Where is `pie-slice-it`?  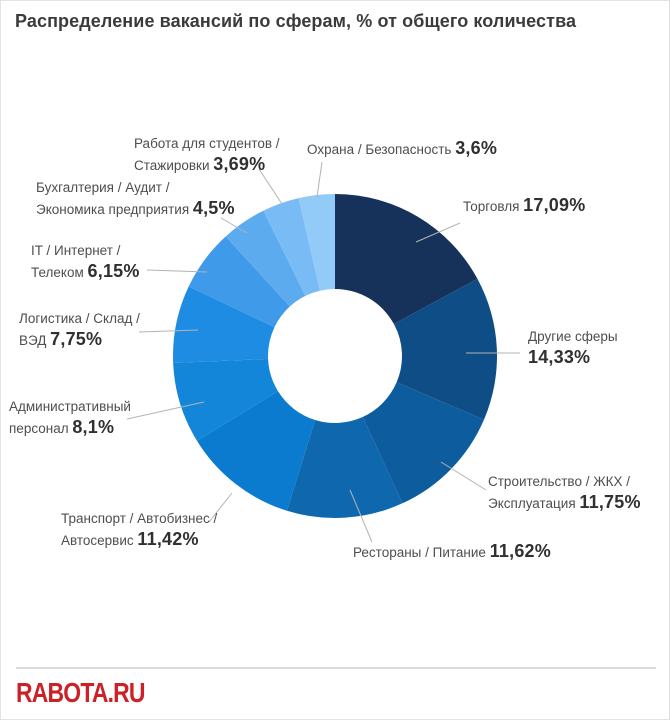 pie-slice-it is located at coordinates (239, 282).